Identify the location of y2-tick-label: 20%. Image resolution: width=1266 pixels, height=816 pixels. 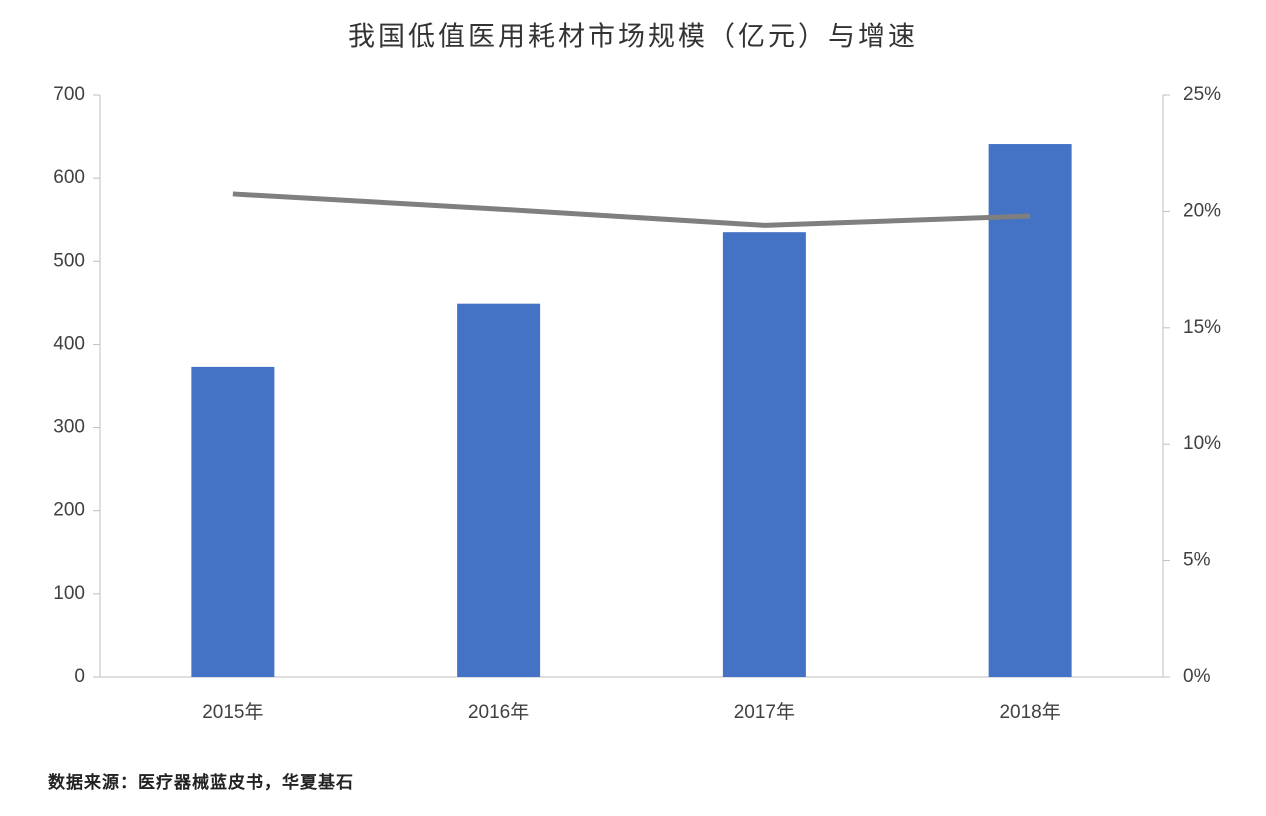
(1202, 210).